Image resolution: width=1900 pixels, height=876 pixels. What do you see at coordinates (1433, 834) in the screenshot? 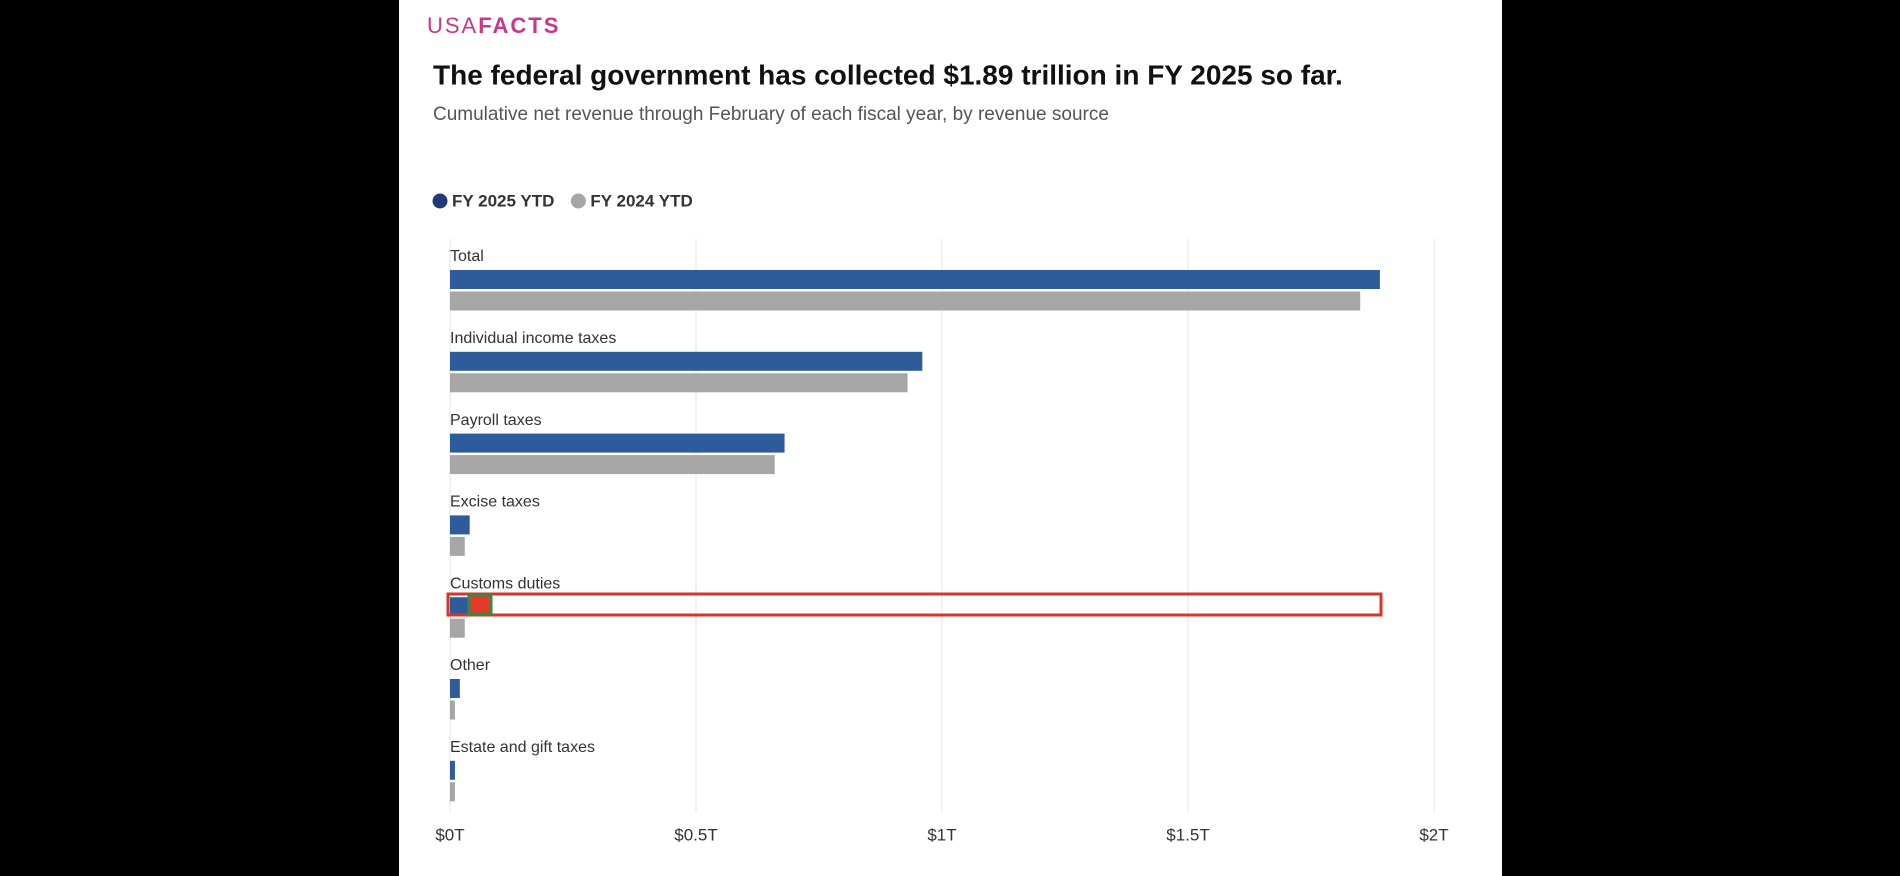
I see `x-tick-label: $2T` at bounding box center [1433, 834].